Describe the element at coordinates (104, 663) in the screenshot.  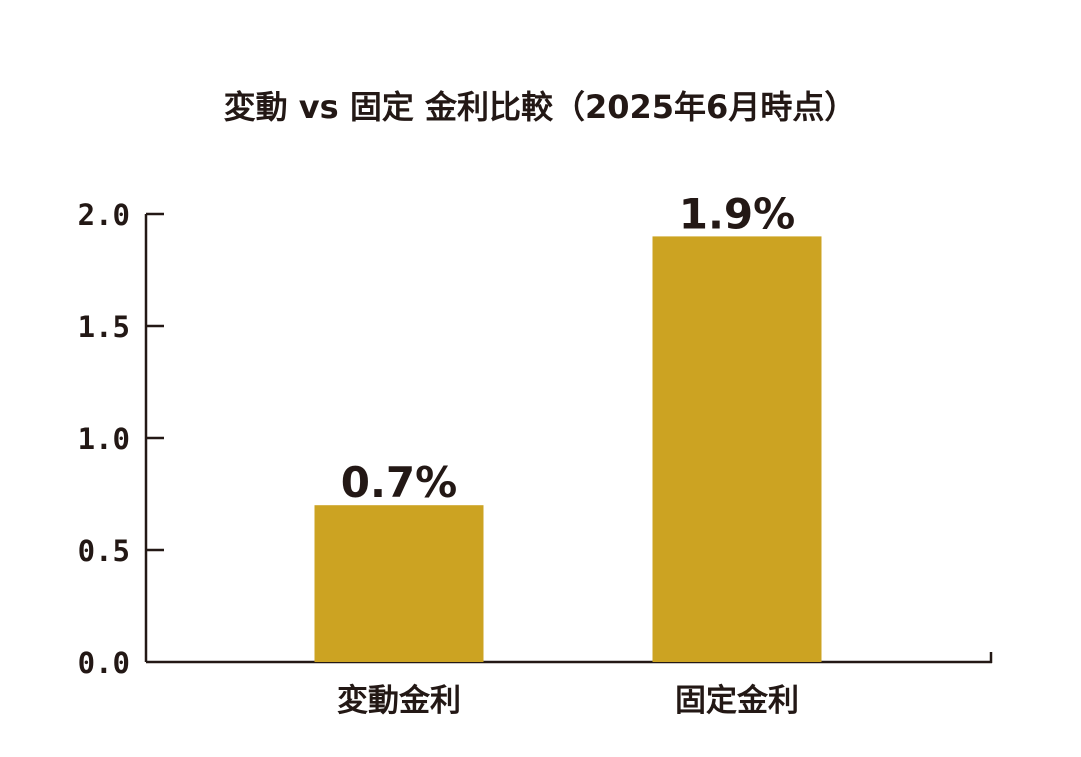
I see `y-tick-label: 0.0` at that location.